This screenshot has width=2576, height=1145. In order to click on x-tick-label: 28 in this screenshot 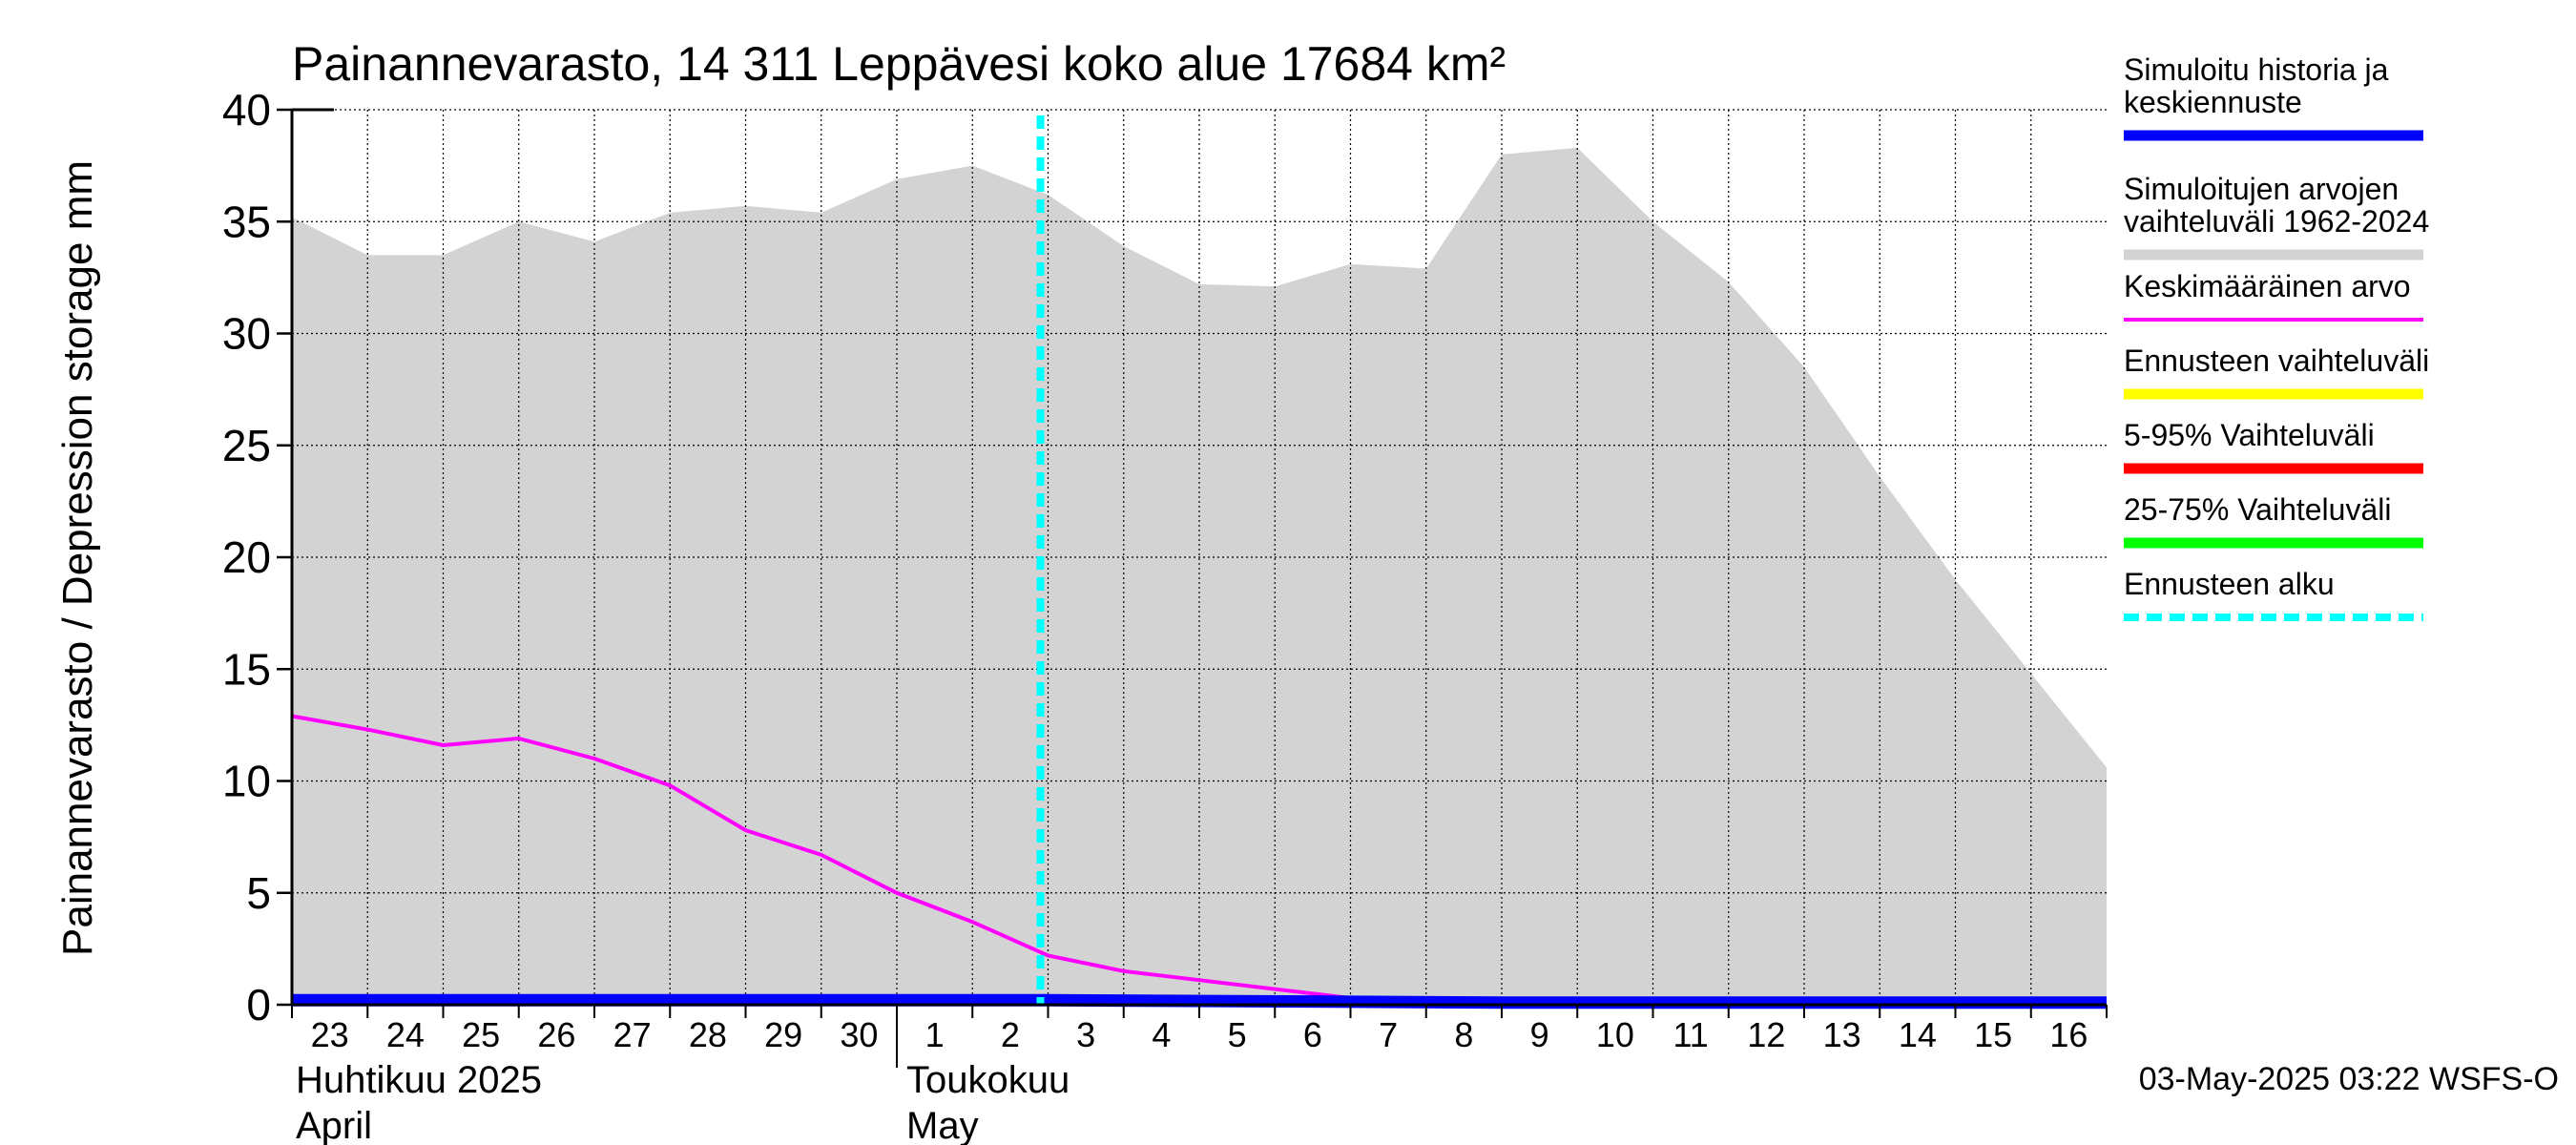, I will do `click(708, 1034)`.